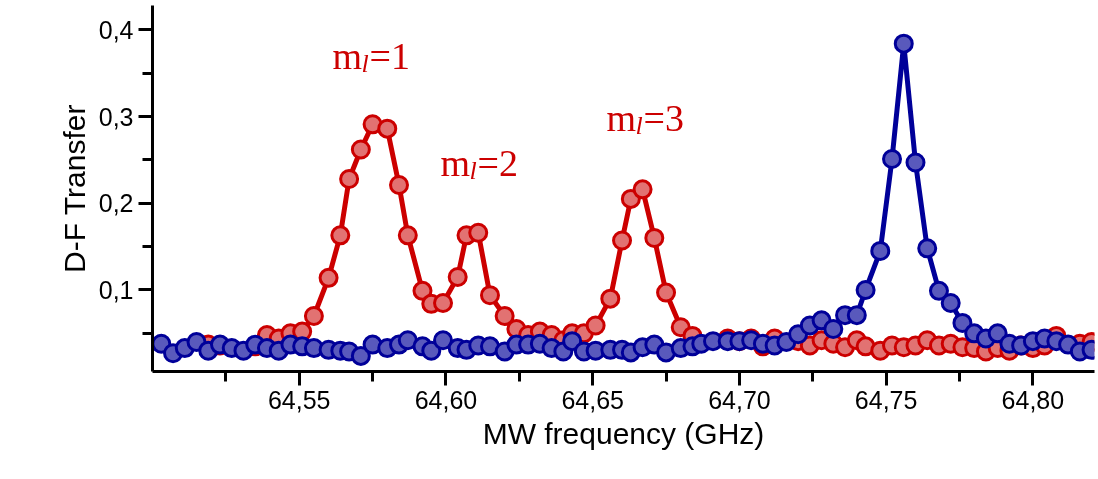 Image resolution: width=1098 pixels, height=479 pixels. Describe the element at coordinates (623, 433) in the screenshot. I see `x-axis-title: MW frequency (GHz)` at that location.